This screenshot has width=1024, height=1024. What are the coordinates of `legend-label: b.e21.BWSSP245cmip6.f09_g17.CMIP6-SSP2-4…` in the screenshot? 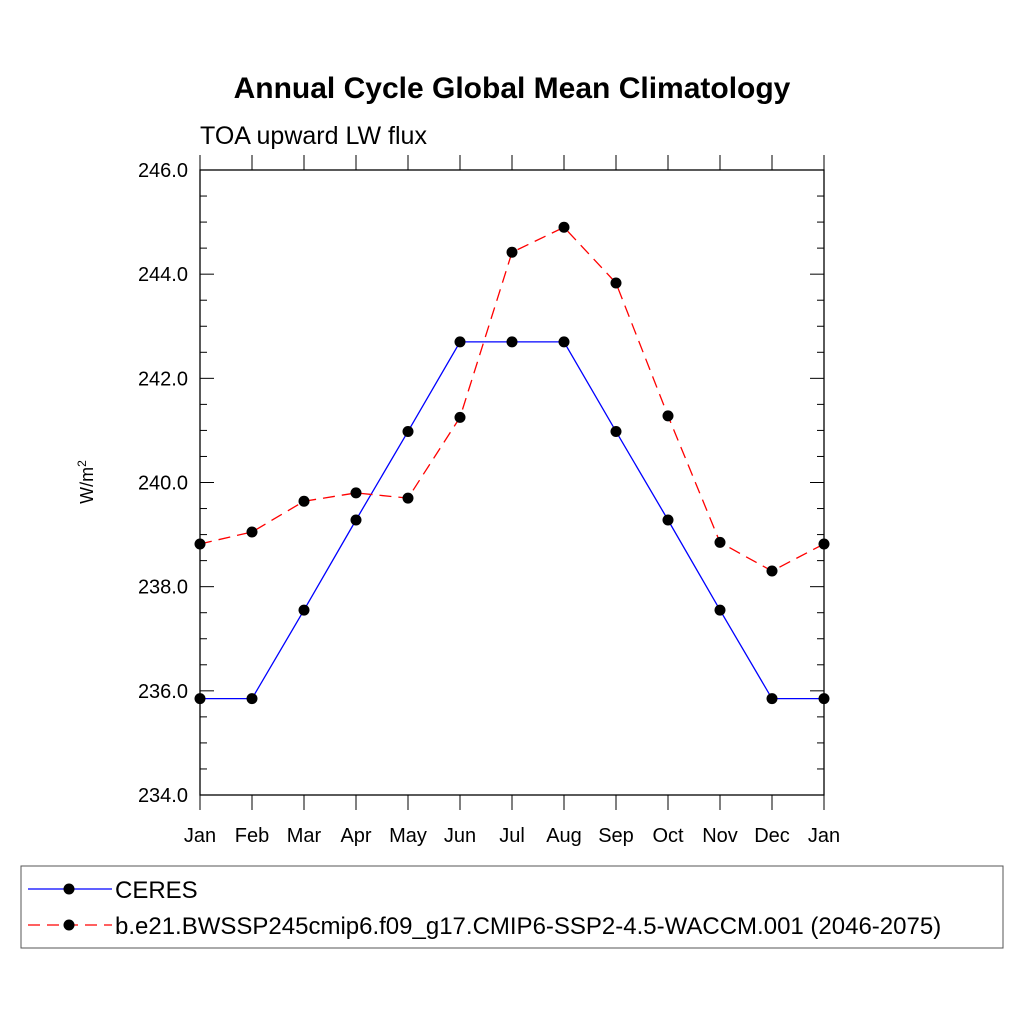 It's located at (528, 926).